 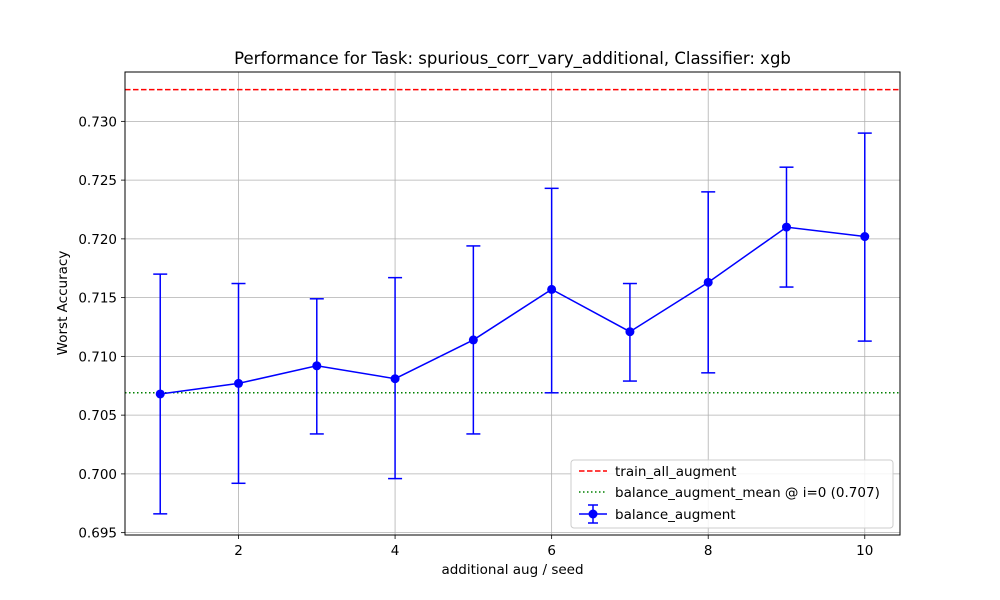 I want to click on y-axis-label: Worst Accuracy, so click(x=63, y=303).